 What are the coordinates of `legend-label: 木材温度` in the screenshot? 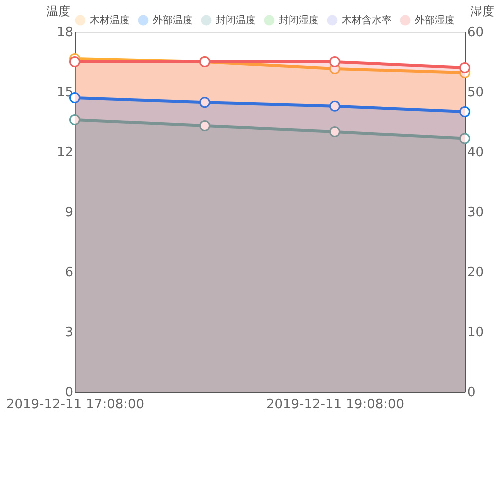 It's located at (110, 20).